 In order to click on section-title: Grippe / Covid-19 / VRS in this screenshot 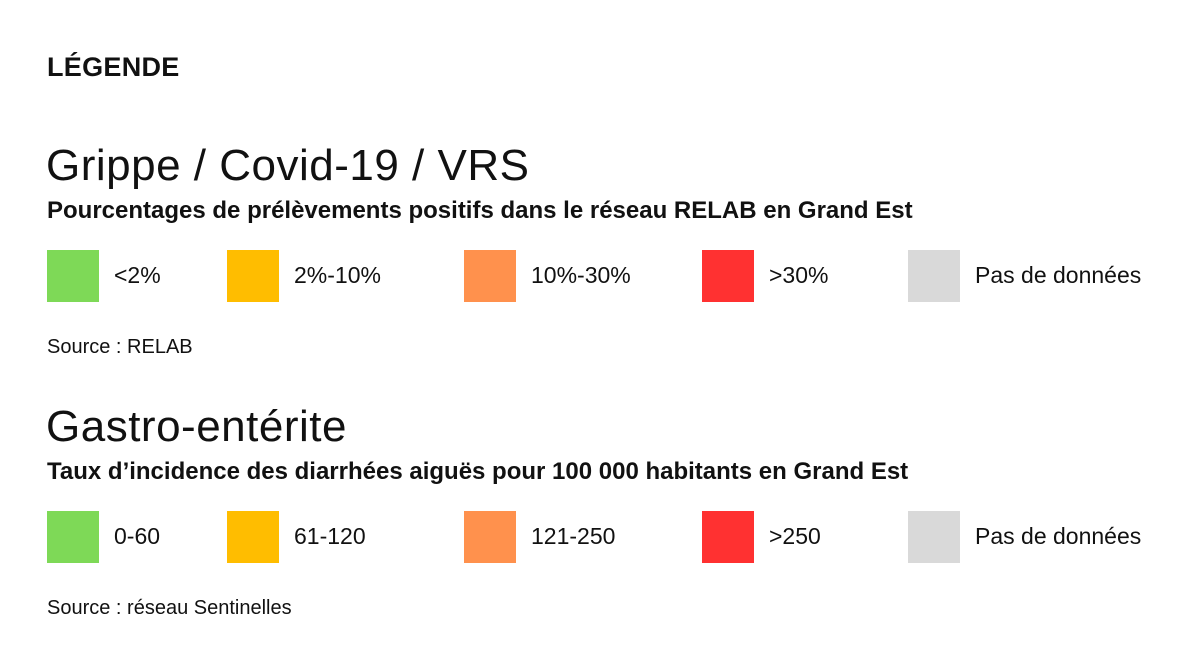, I will do `click(288, 165)`.